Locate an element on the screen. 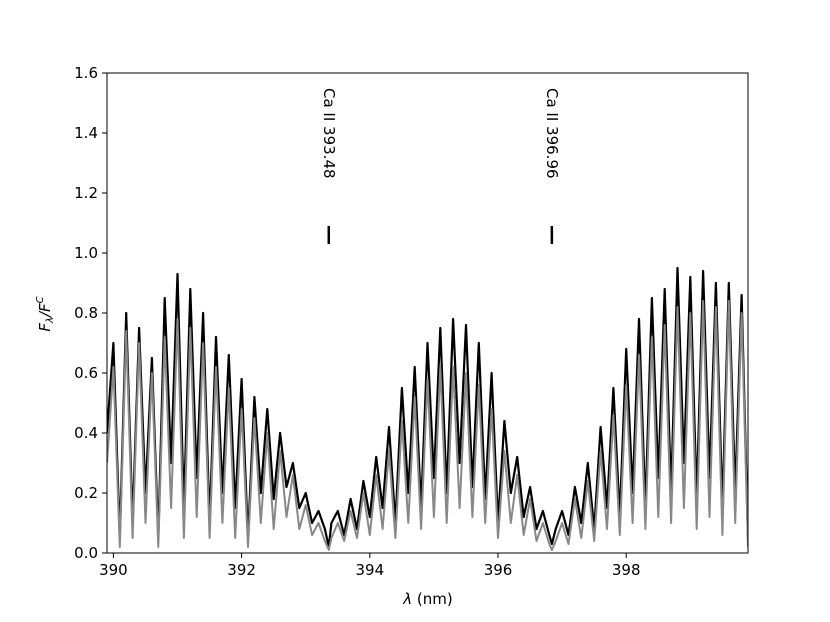  x-ticks: 390 392 394 396 398 is located at coordinates (370, 566).